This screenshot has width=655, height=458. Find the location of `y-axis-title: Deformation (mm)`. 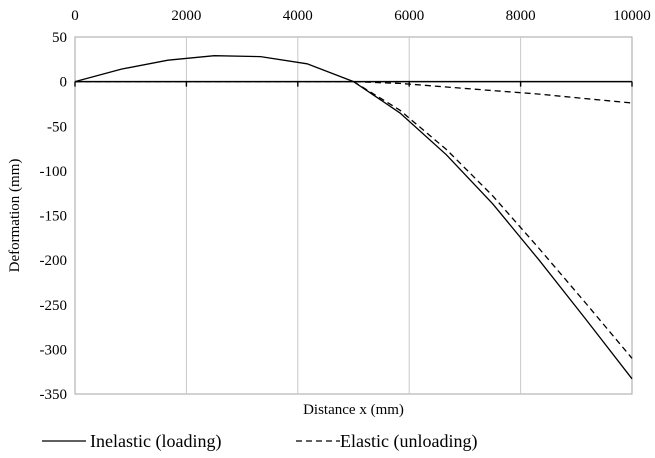

y-axis-title: Deformation (mm) is located at coordinates (15, 216).